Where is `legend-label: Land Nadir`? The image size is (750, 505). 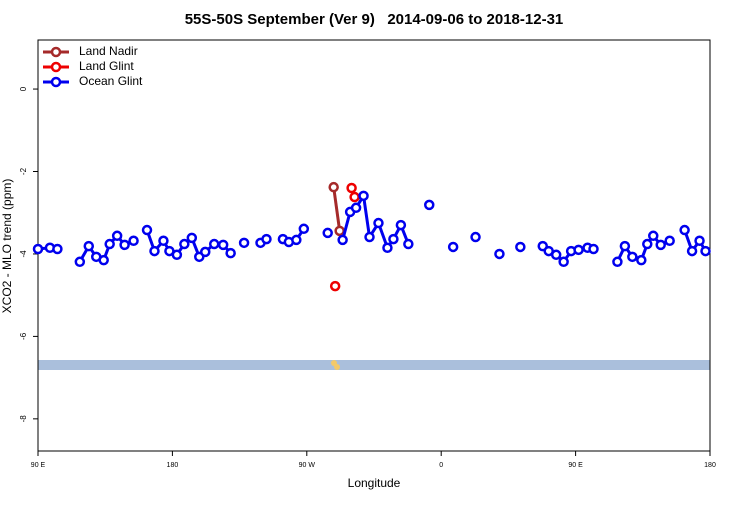 legend-label: Land Nadir is located at coordinates (108, 51).